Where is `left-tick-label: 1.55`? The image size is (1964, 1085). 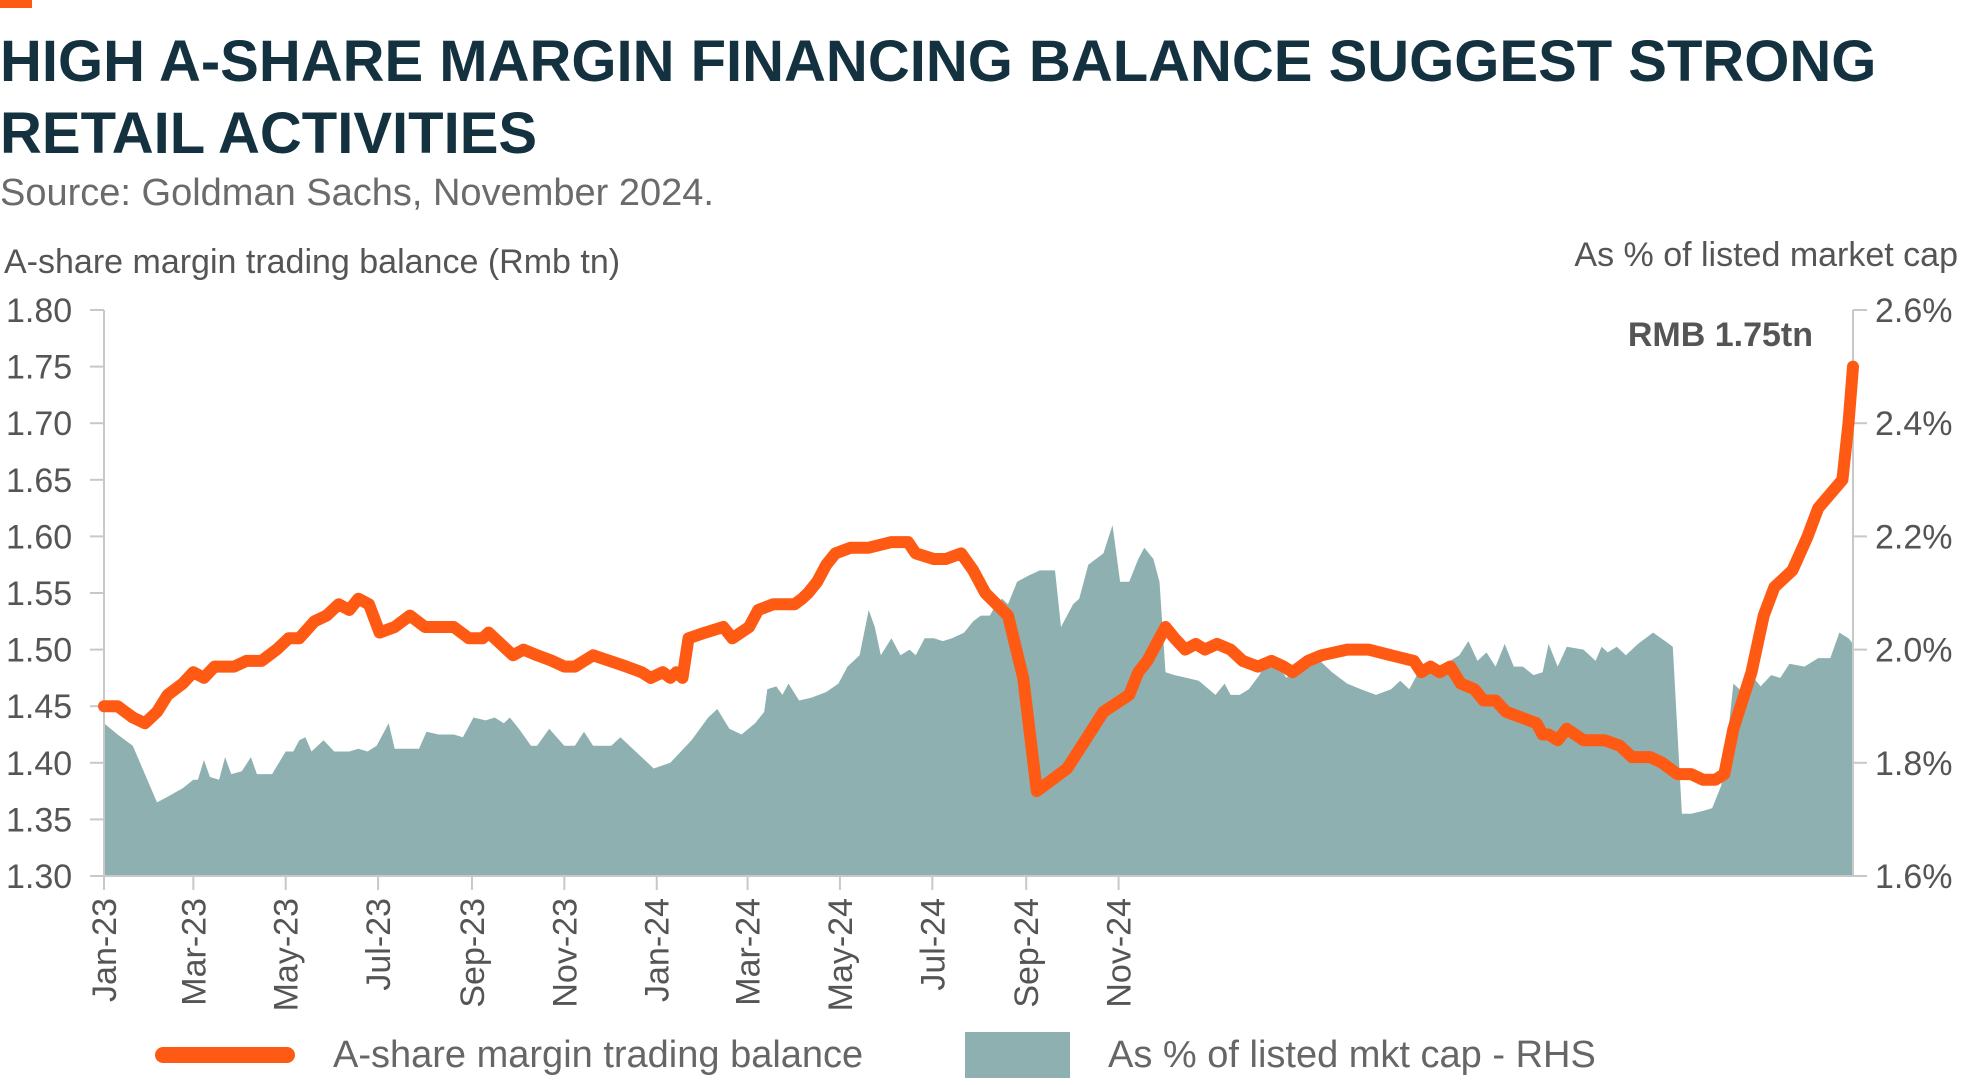 left-tick-label: 1.55 is located at coordinates (39, 594).